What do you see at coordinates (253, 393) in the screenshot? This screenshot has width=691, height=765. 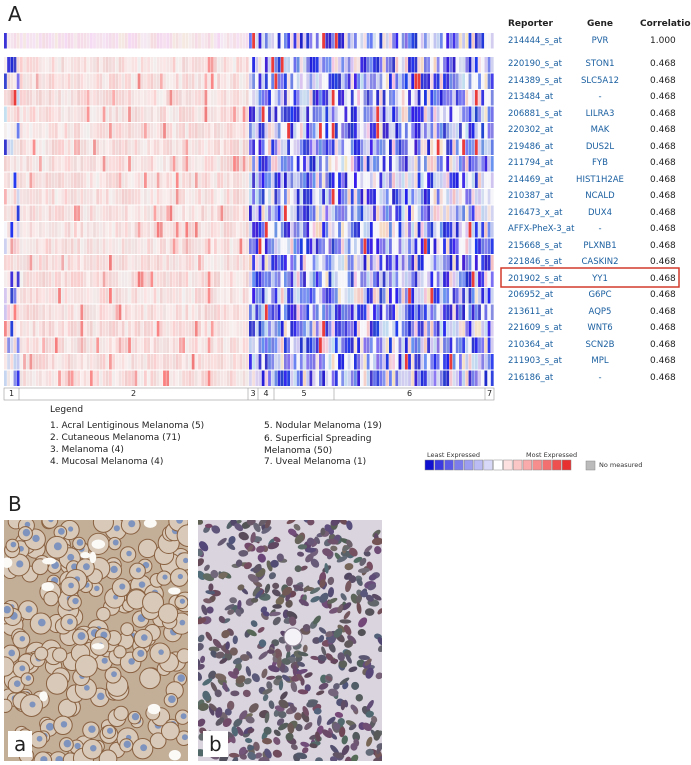 I see `group-label: 3` at bounding box center [253, 393].